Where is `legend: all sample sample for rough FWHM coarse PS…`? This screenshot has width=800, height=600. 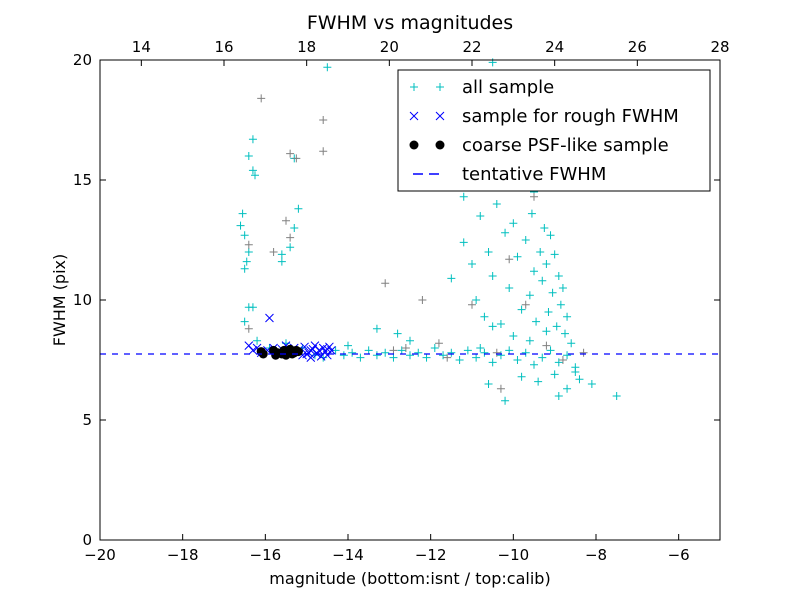
legend: all sample sample for rough FWHM coarse PS… is located at coordinates (554, 130).